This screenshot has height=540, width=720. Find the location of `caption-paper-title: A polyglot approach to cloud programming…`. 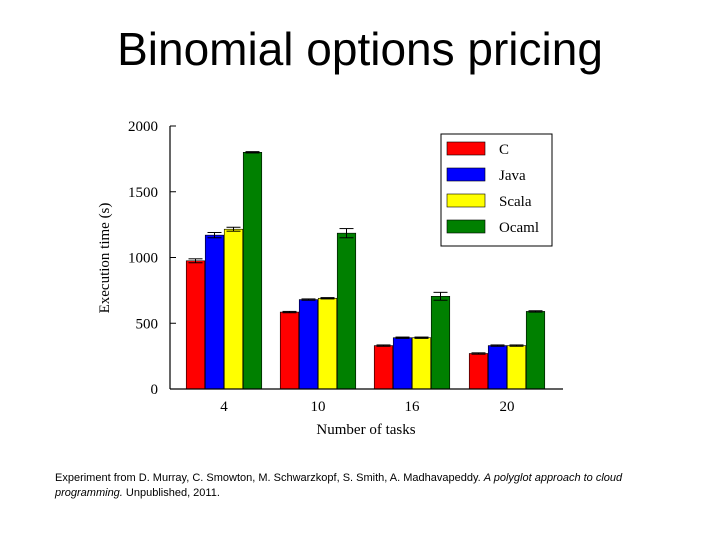

caption-paper-title: A polyglot approach to cloud programming… is located at coordinates (339, 485).